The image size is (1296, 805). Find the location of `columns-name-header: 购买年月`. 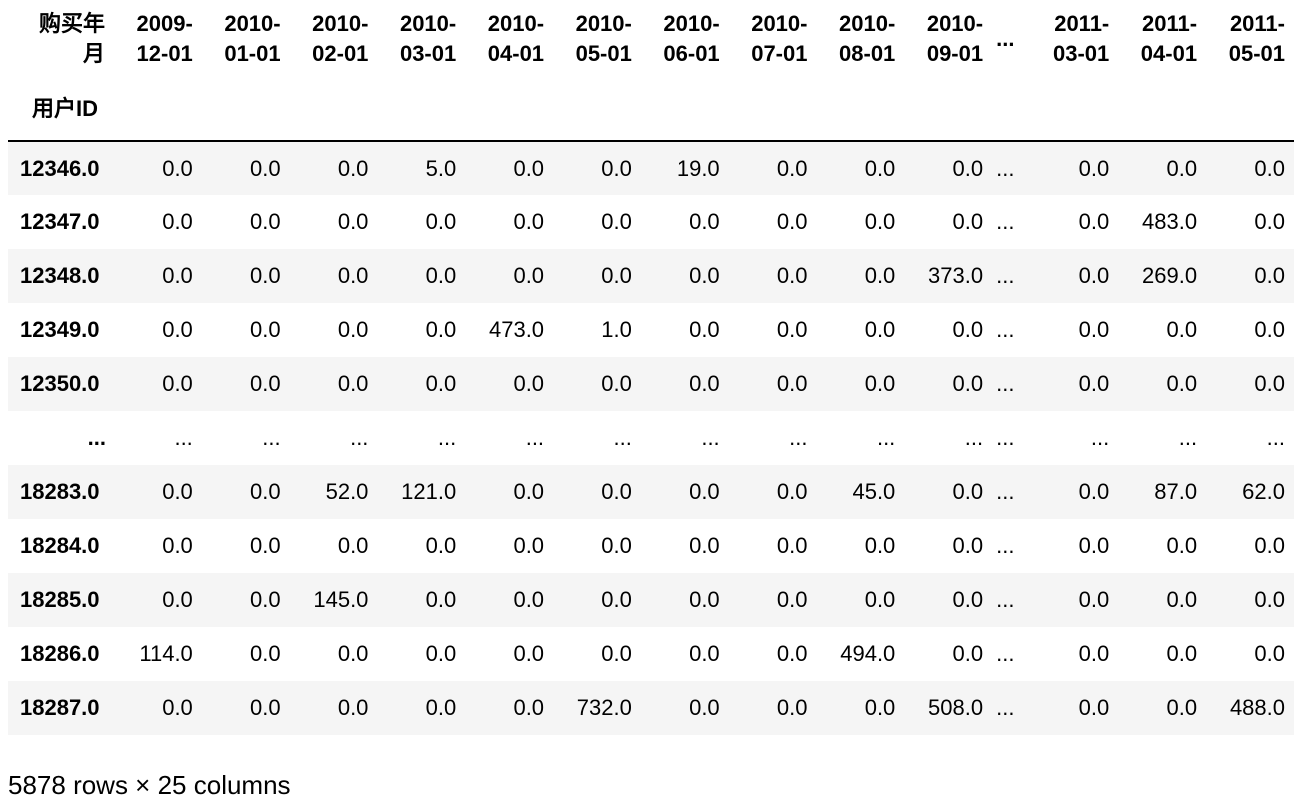

columns-name-header: 购买年月 is located at coordinates (71, 38).